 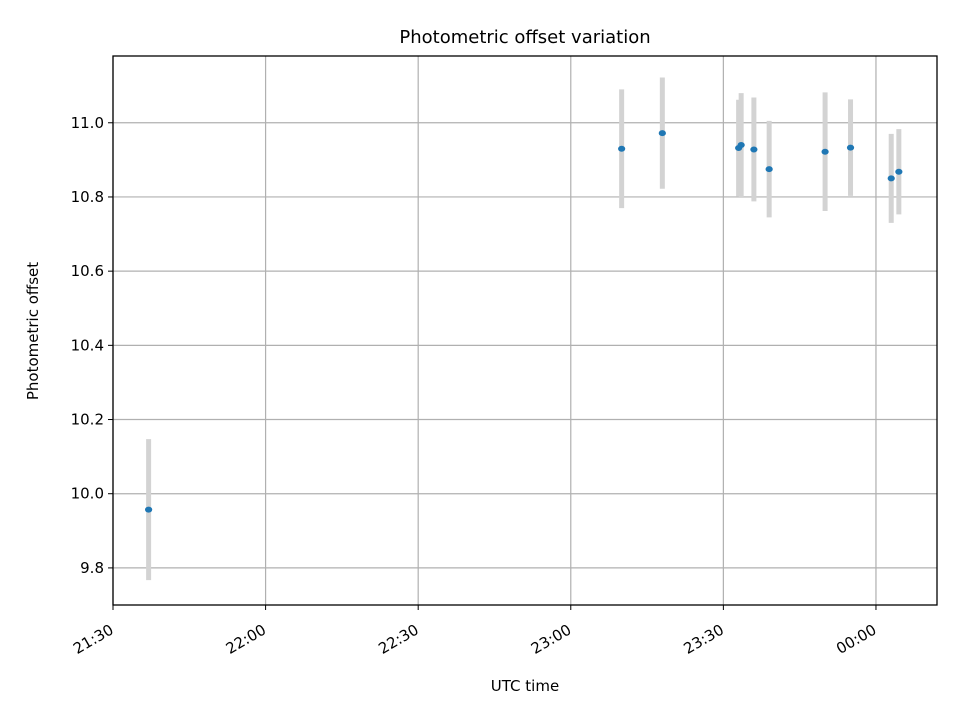 I want to click on y-axis-label: Photometric offset, so click(x=33, y=331).